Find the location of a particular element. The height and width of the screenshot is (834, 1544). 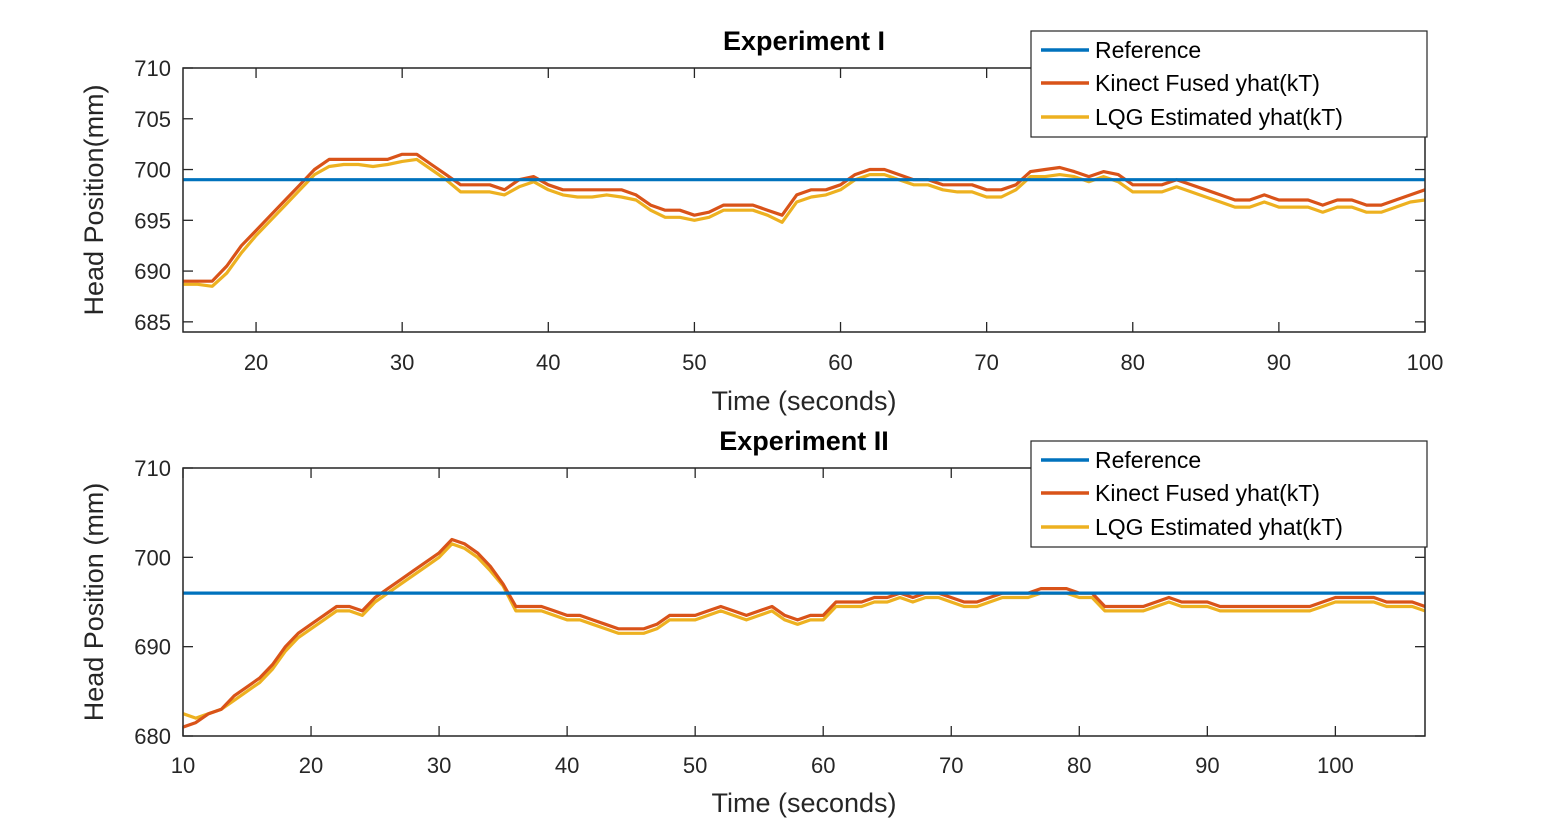

y-tick-label: 685 is located at coordinates (152, 322).